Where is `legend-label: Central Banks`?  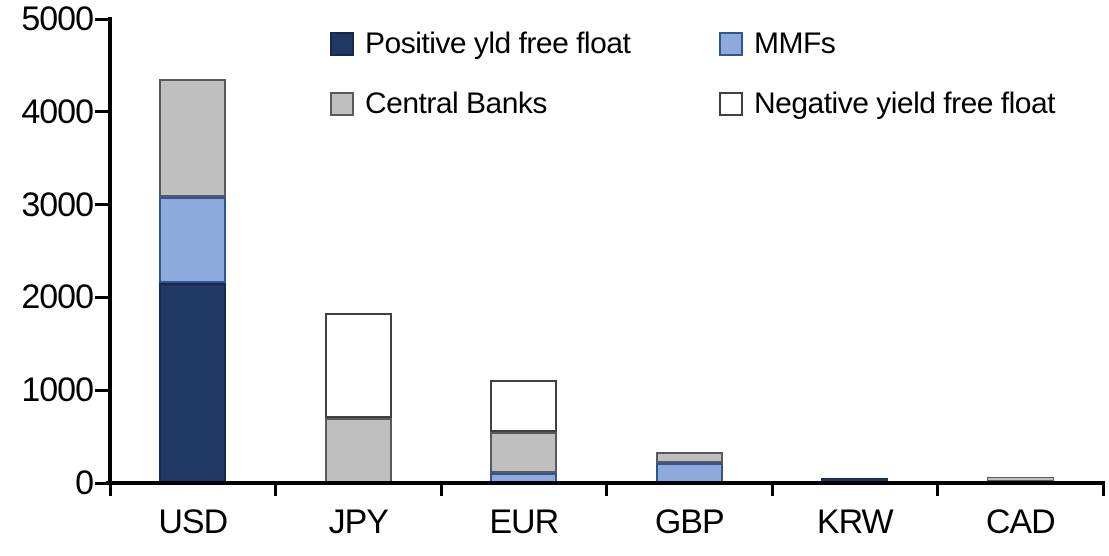
legend-label: Central Banks is located at coordinates (456, 103).